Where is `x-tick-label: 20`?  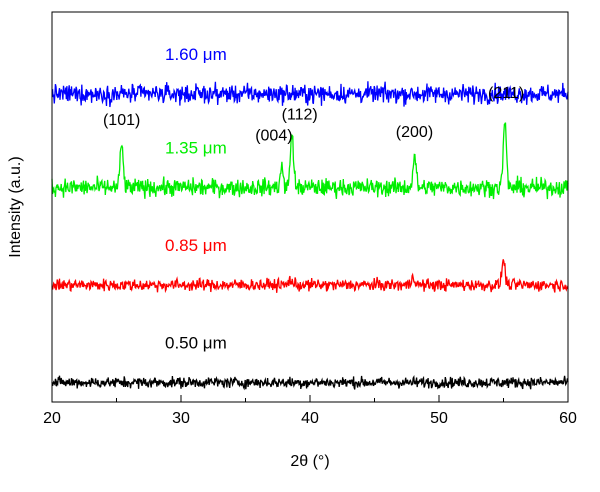
x-tick-label: 20 is located at coordinates (52, 418).